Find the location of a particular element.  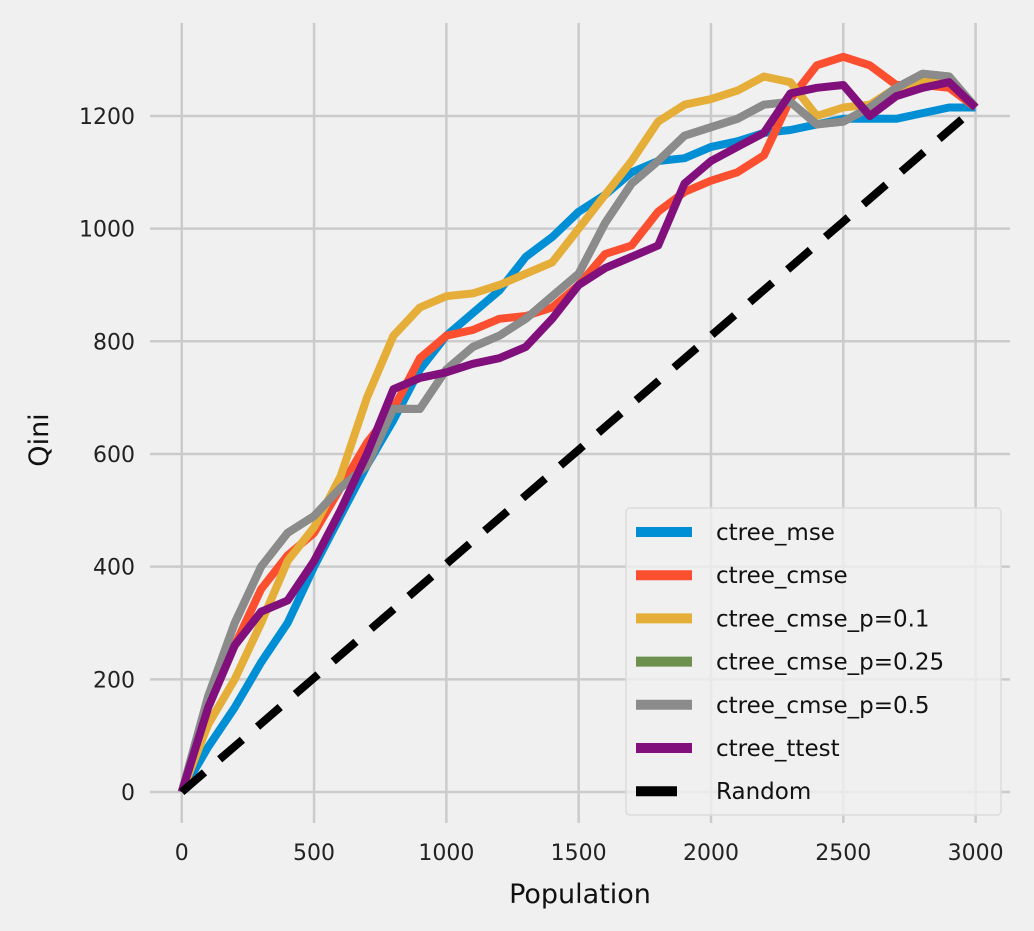

y-tick-labels: 0 200 400 600 800 1000 1200 is located at coordinates (107, 455).